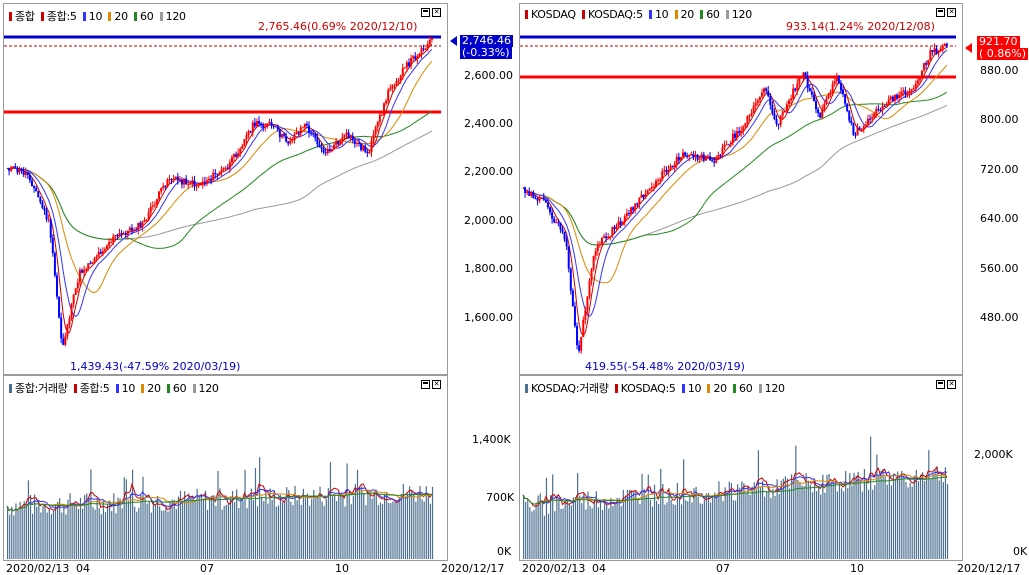 Image resolution: width=1029 pixels, height=575 pixels. What do you see at coordinates (94, 388) in the screenshot?
I see `legend-ma5: 종합:5` at bounding box center [94, 388].